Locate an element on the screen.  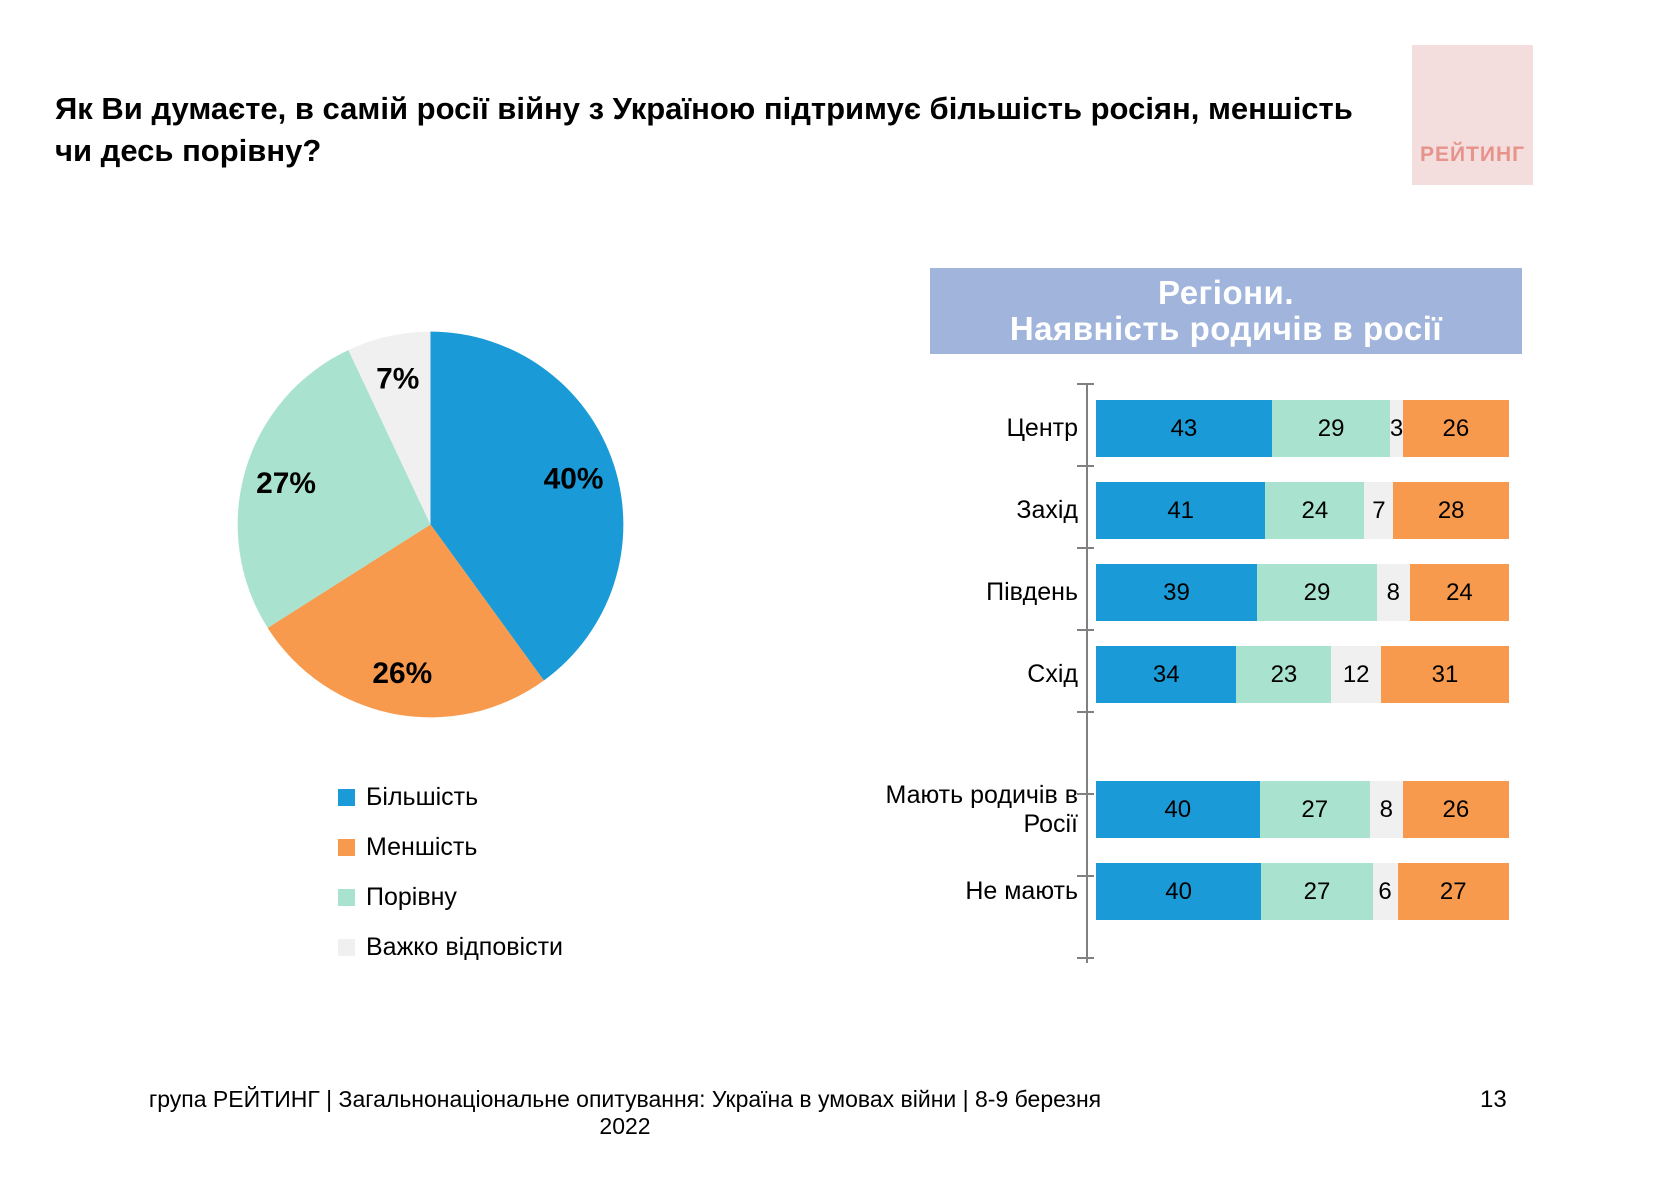
bar-segment-value: 12 is located at coordinates (1356, 674).